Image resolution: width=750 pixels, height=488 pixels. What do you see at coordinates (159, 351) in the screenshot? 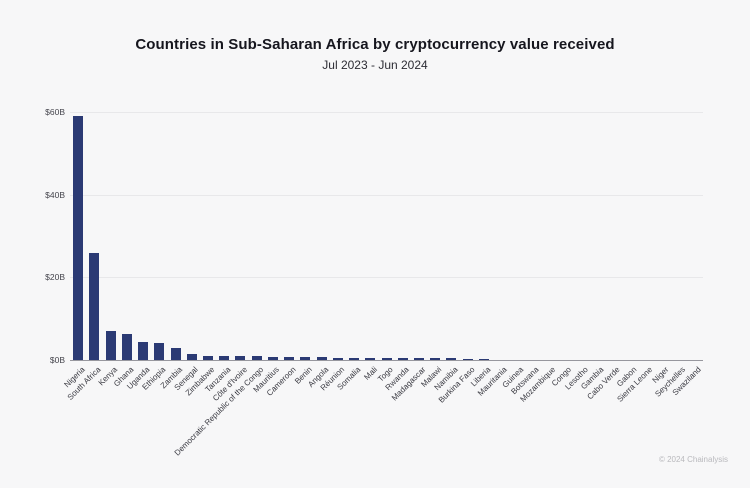
I see `bar-ethiopia` at bounding box center [159, 351].